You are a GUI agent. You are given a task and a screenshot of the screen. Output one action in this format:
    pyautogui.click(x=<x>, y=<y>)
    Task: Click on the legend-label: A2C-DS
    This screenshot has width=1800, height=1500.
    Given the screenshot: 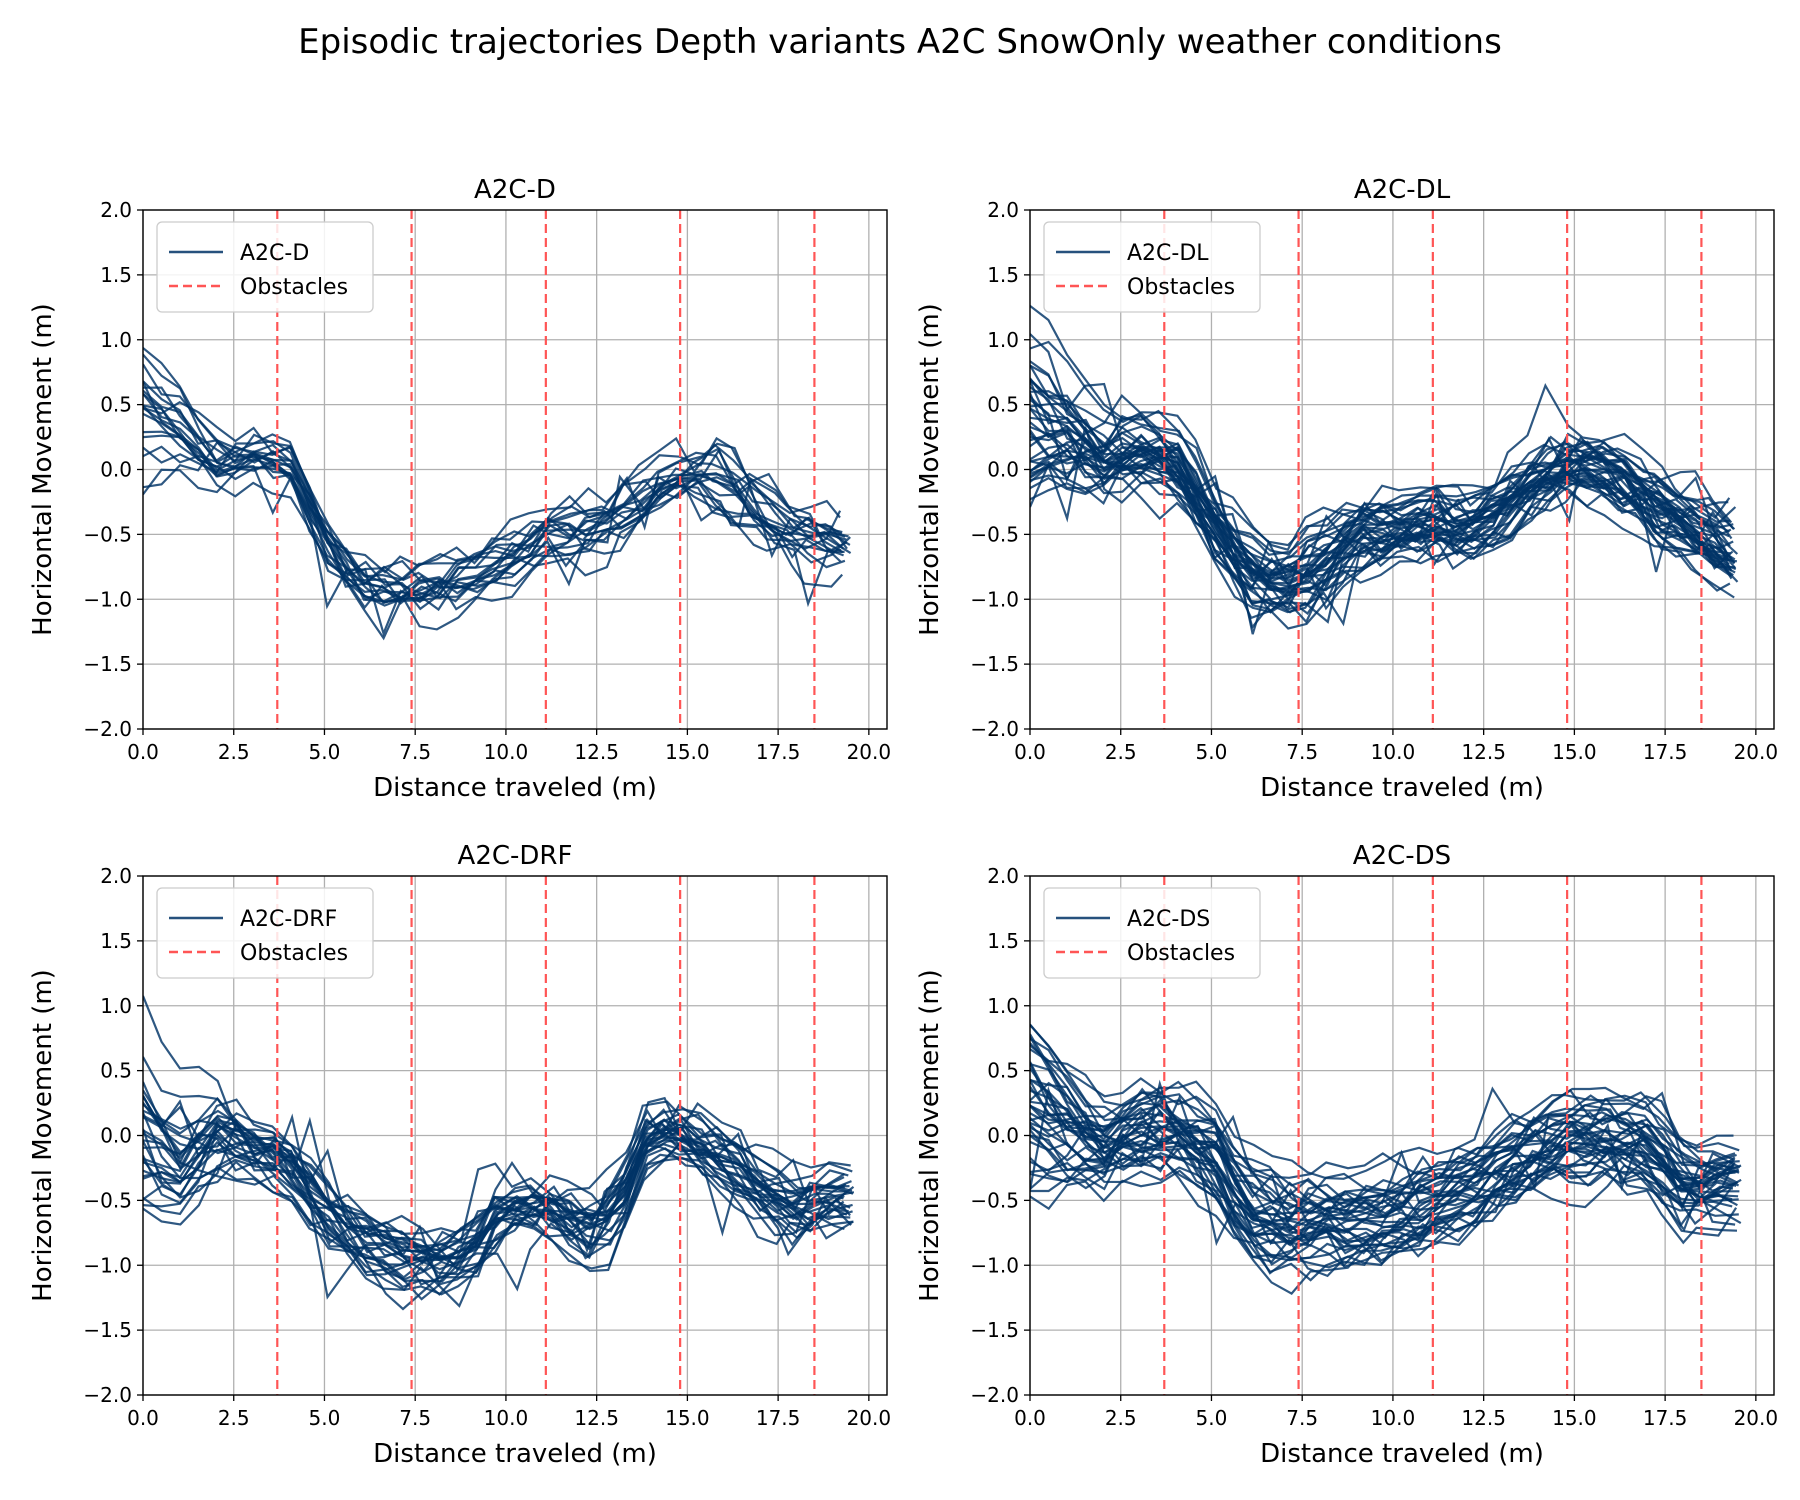 What is the action you would take?
    pyautogui.click(x=1168, y=919)
    